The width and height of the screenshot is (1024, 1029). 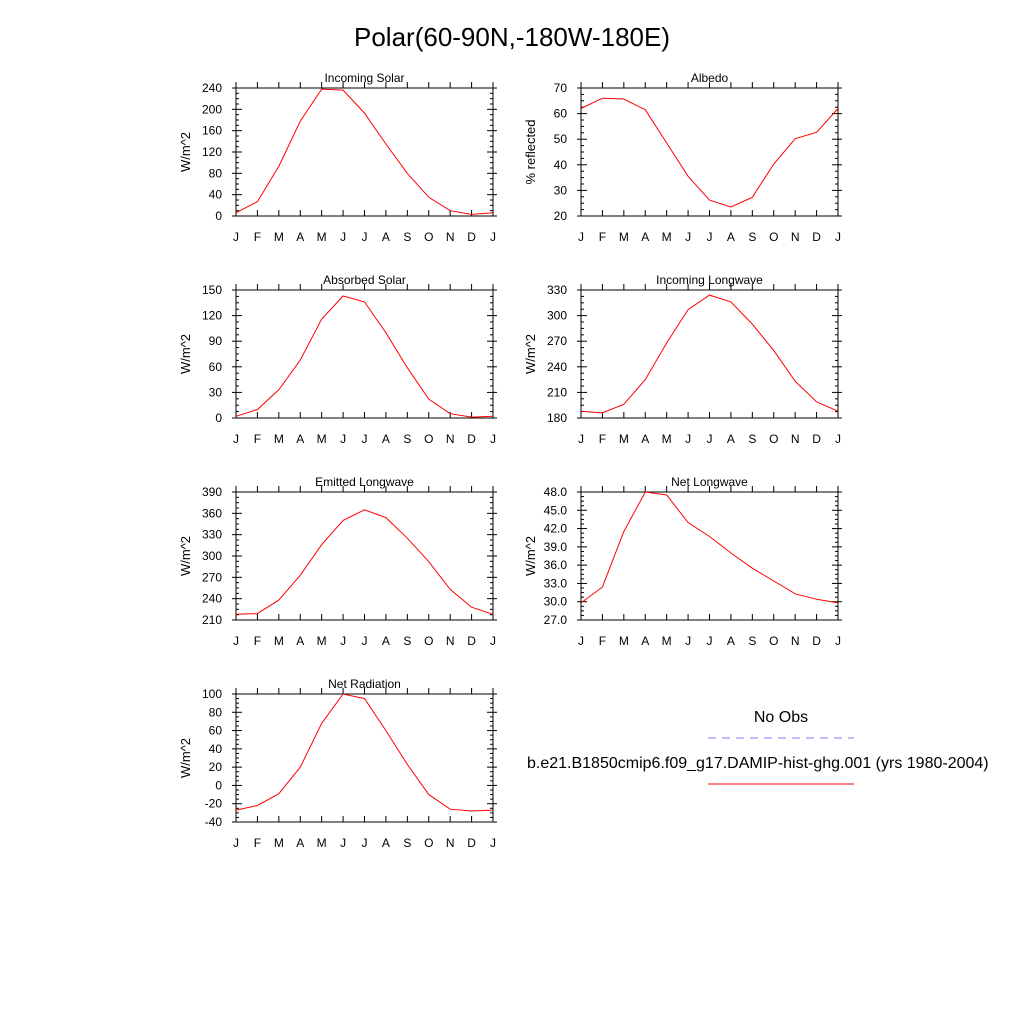 I want to click on panel-title: Absorbed Solar, so click(x=364, y=280).